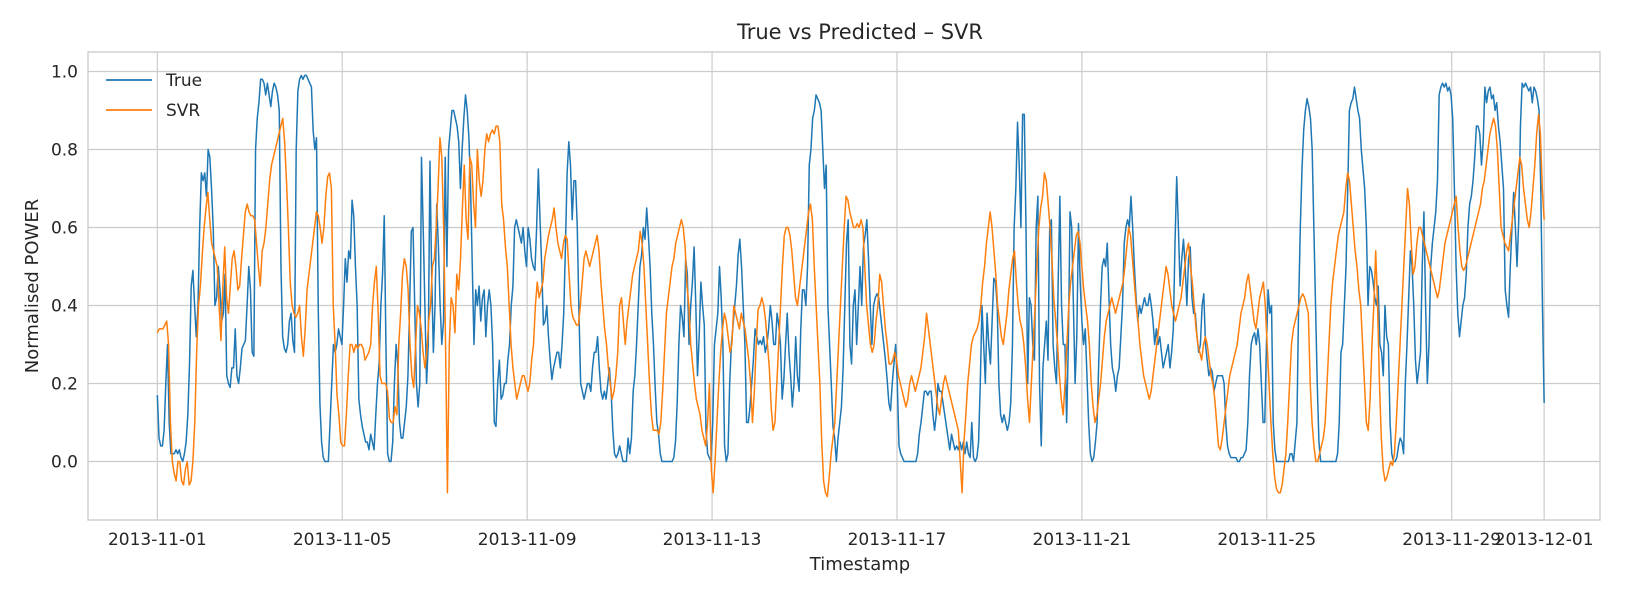 The width and height of the screenshot is (1650, 600). What do you see at coordinates (183, 81) in the screenshot?
I see `legend-label-true: True` at bounding box center [183, 81].